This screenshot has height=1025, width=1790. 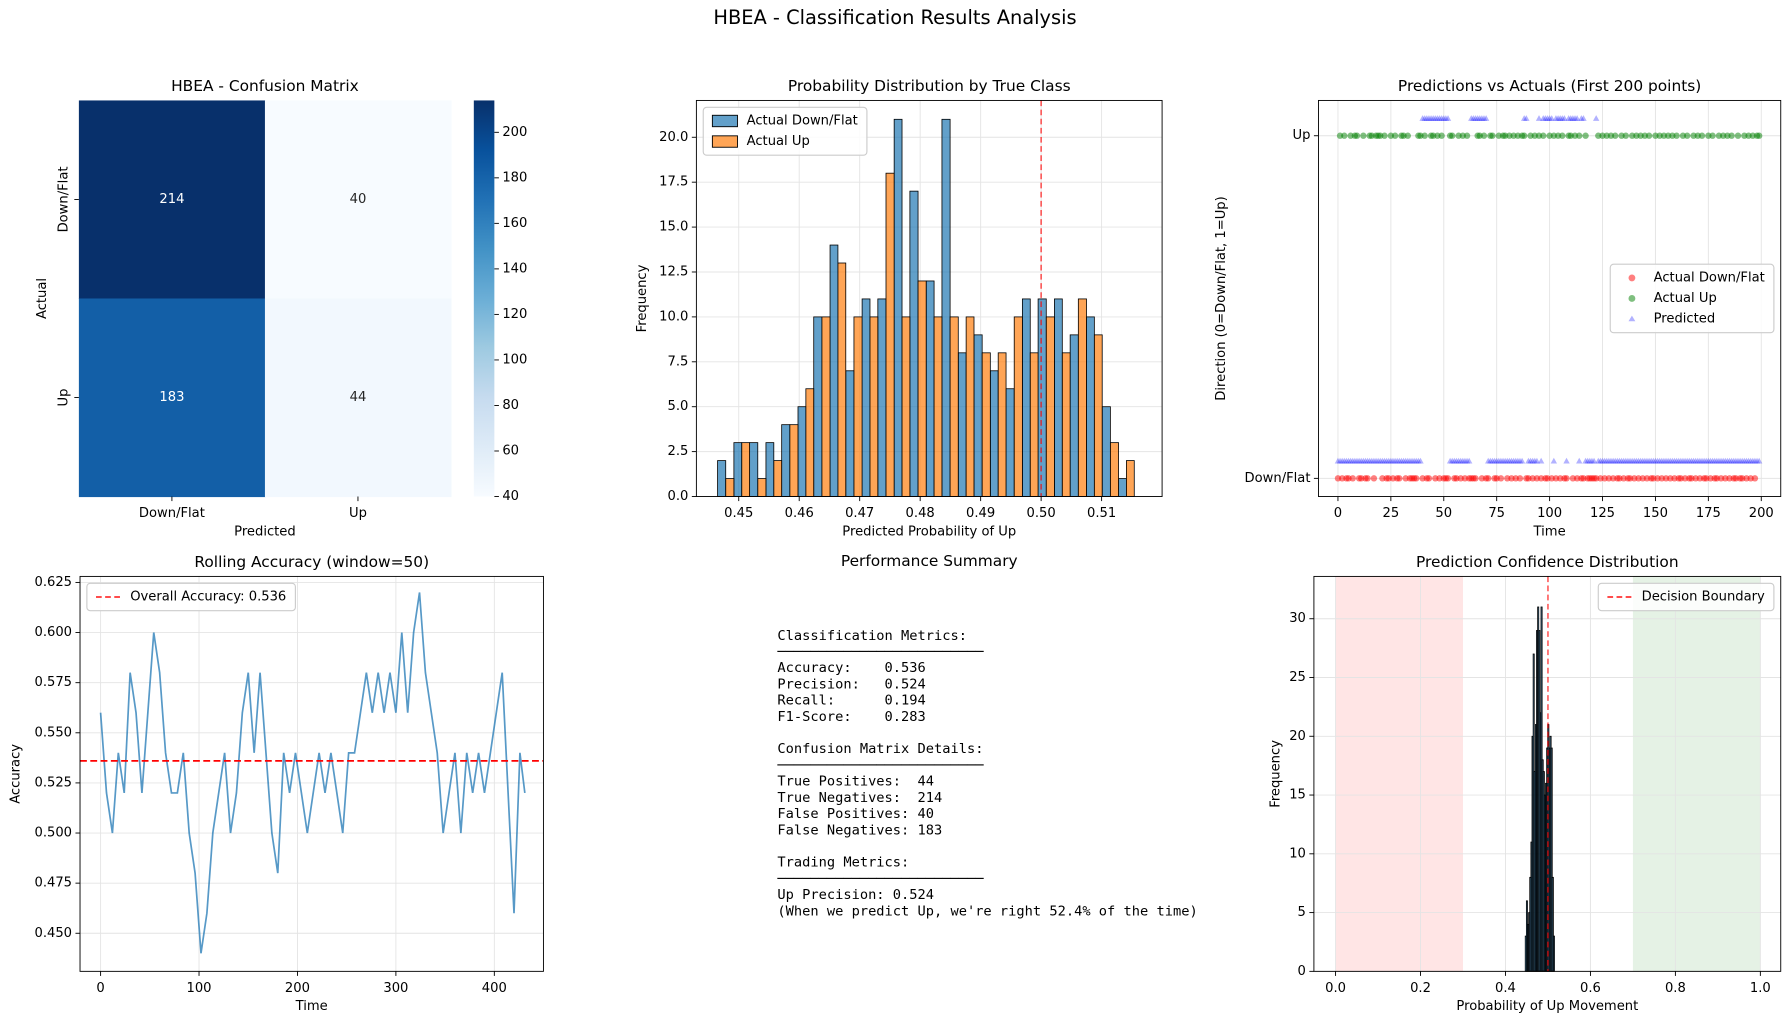 I want to click on y-tick-label: 5.0, so click(x=678, y=406).